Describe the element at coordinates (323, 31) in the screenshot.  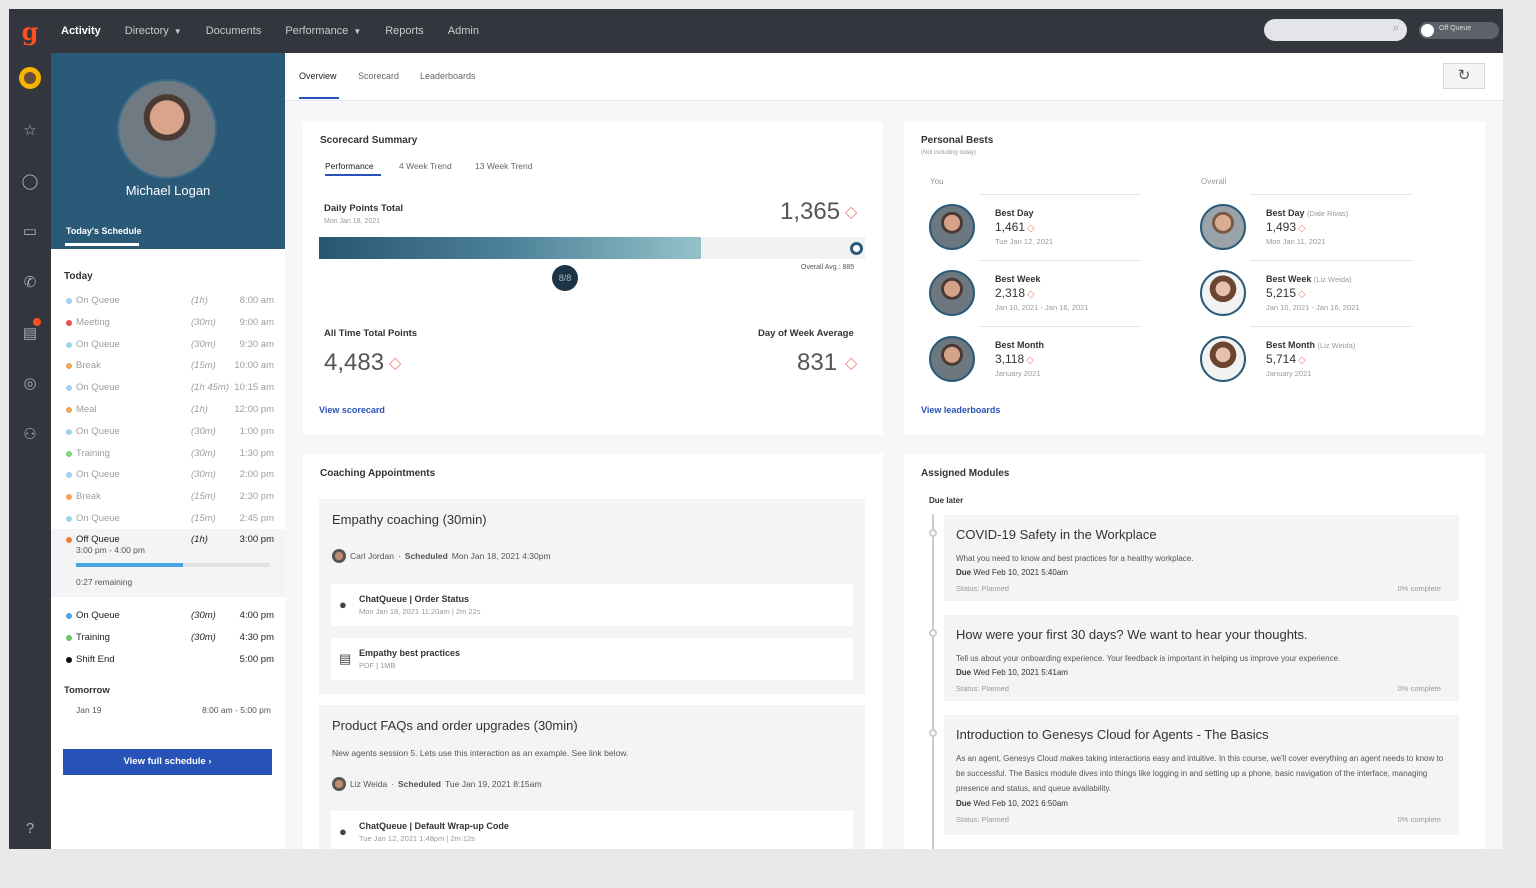
I see `nav-performance: Performance ▼` at that location.